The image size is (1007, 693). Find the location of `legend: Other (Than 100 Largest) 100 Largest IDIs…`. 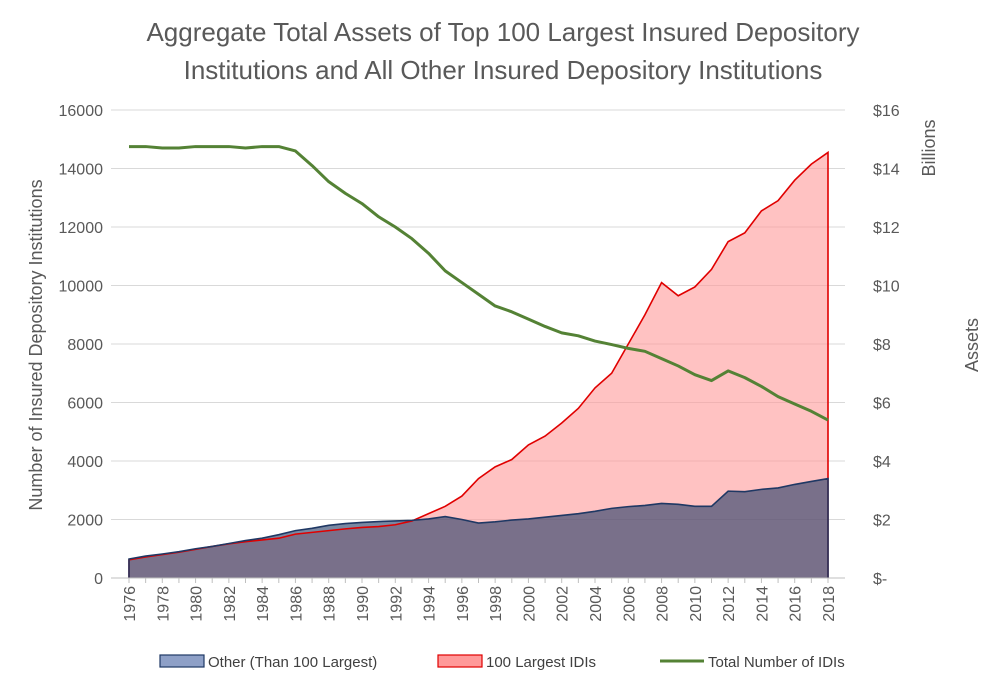

legend: Other (Than 100 Largest) 100 Largest IDIs… is located at coordinates (502, 662).